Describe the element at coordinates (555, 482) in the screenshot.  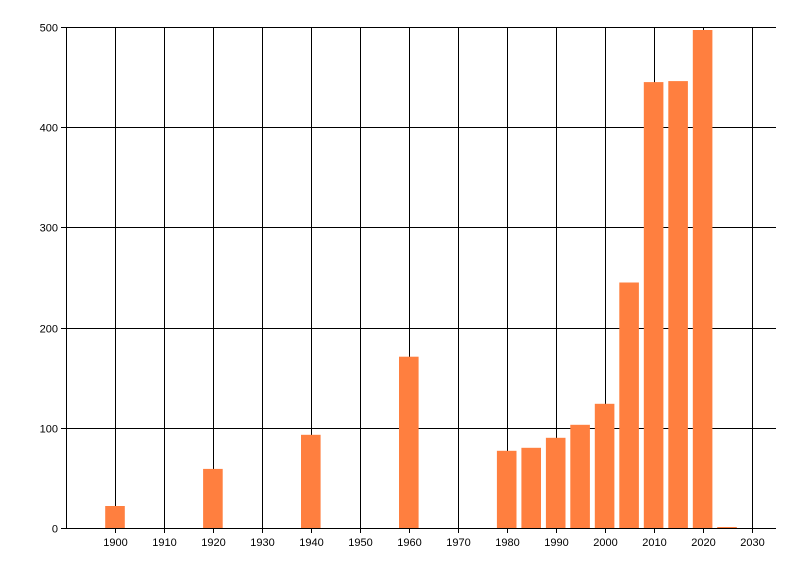
I see `bar-1990` at that location.